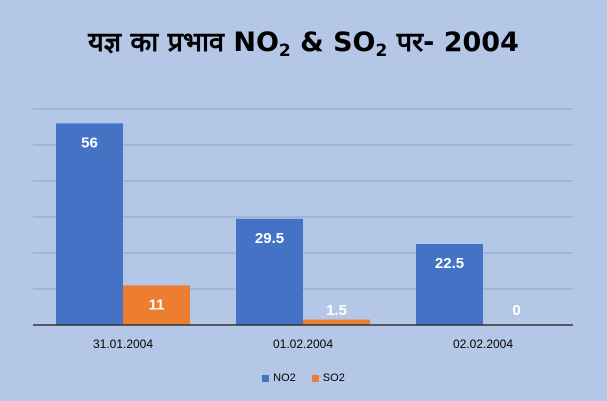  What do you see at coordinates (381, 51) in the screenshot?
I see `title-subscript-2: 2` at bounding box center [381, 51].